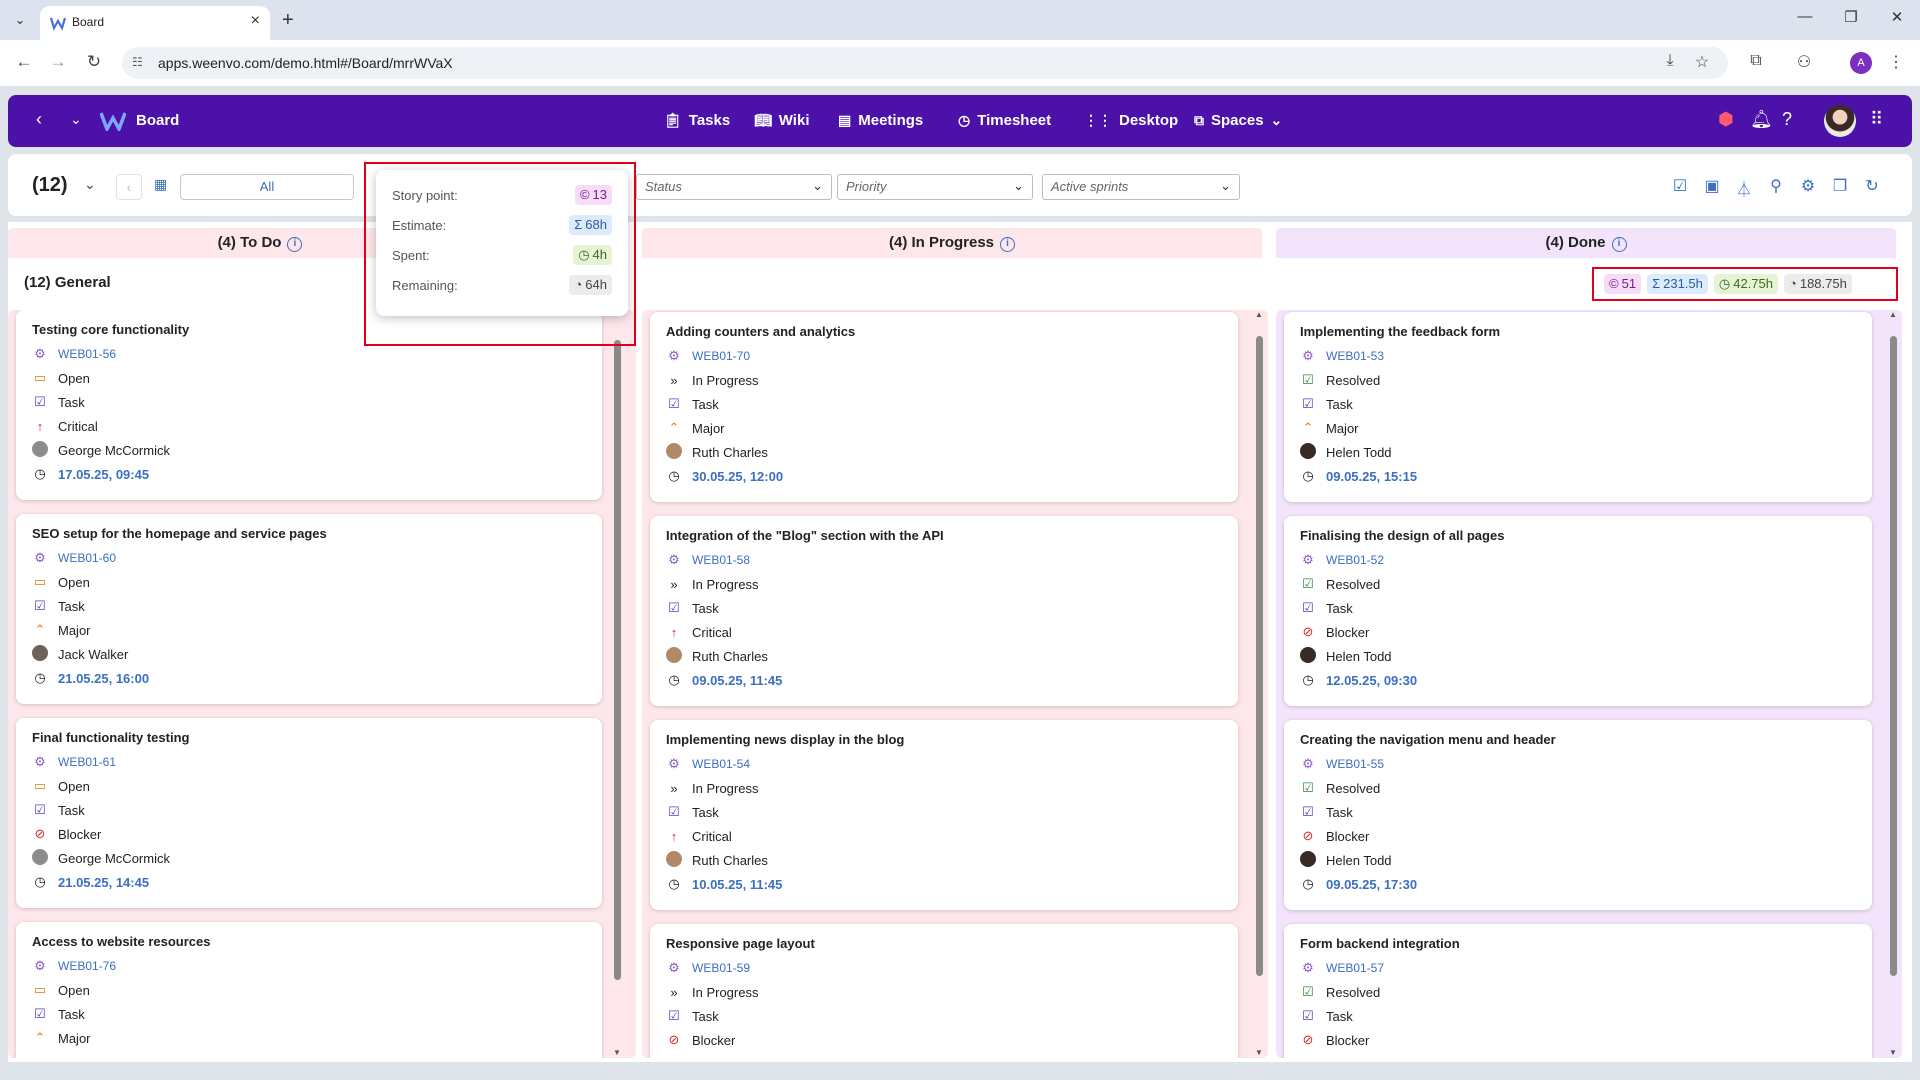  I want to click on task-key: WEB01-53, so click(1355, 356).